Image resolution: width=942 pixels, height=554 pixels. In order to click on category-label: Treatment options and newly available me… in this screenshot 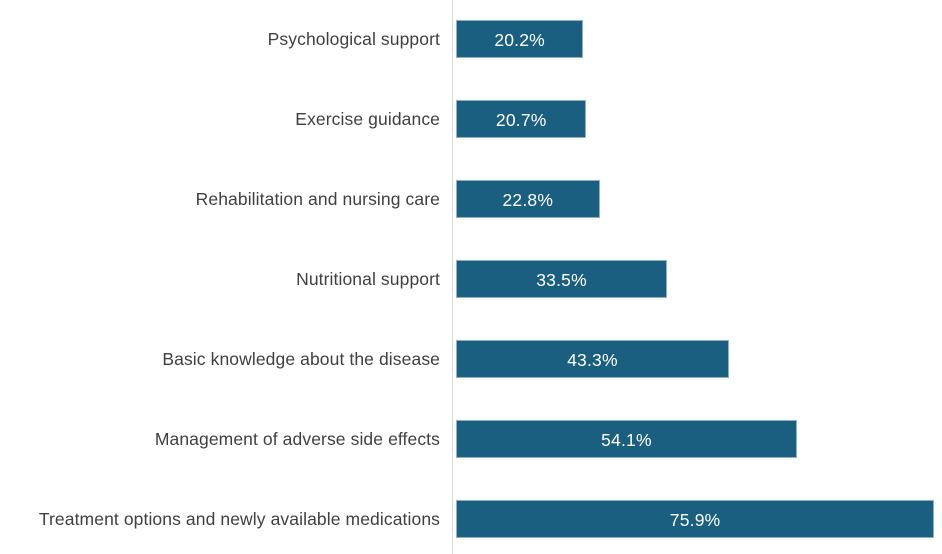, I will do `click(239, 519)`.